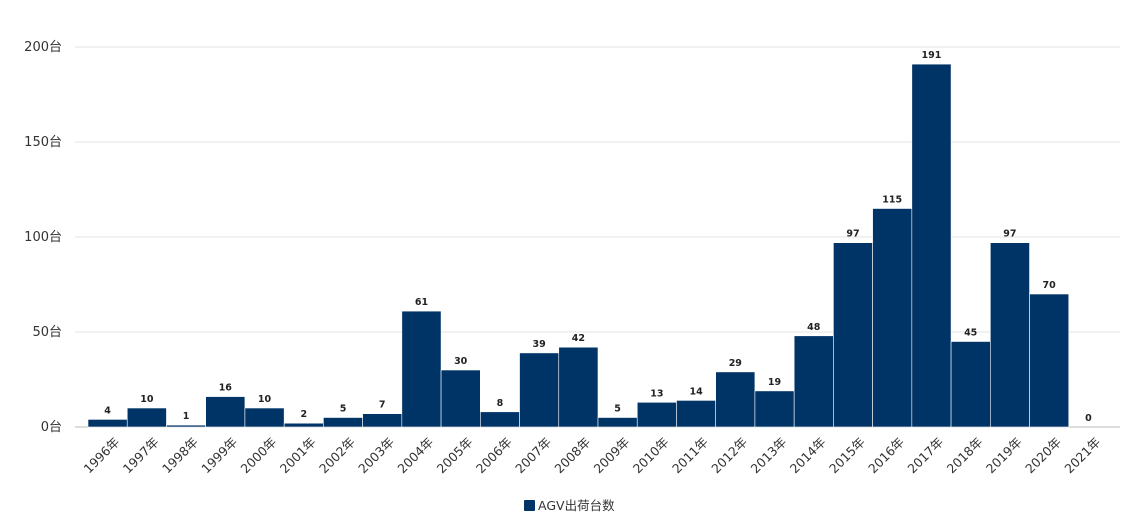 Image resolution: width=1130 pixels, height=530 pixels. What do you see at coordinates (808, 455) in the screenshot?
I see `x-tick-label: 2014年` at bounding box center [808, 455].